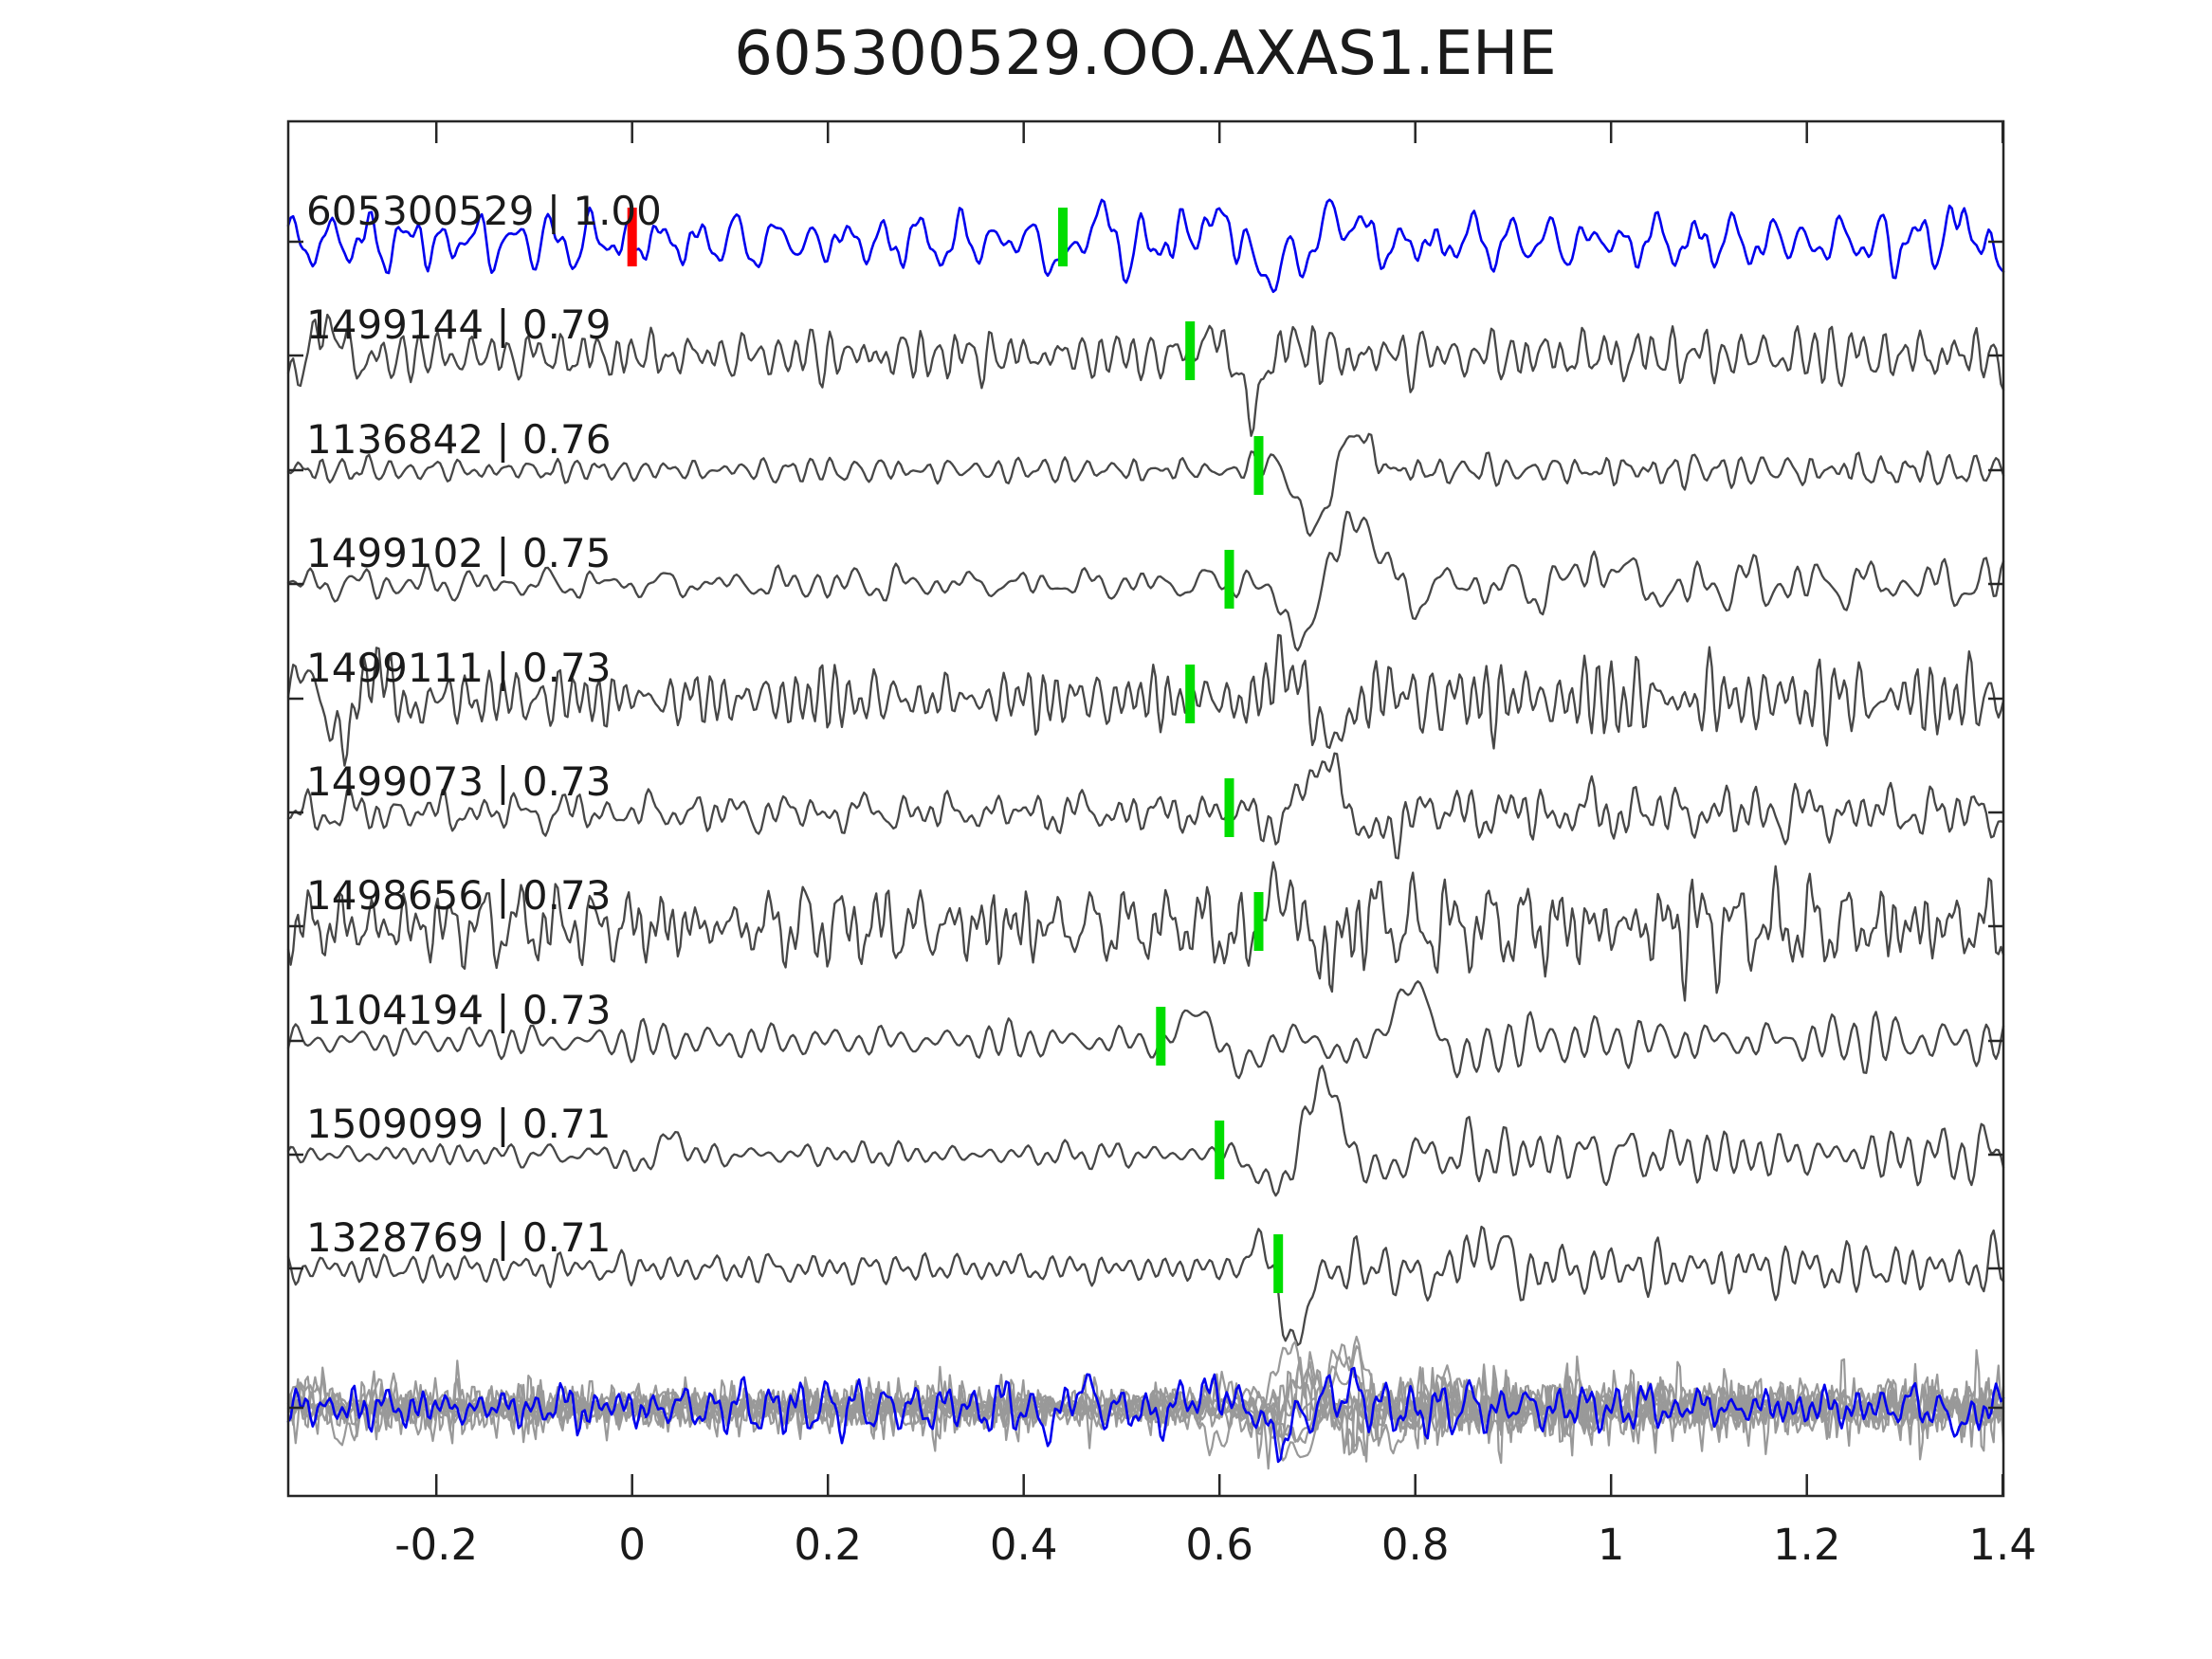 The height and width of the screenshot is (1659, 2212). I want to click on trace-label-1499102: 1499102 | 0.75, so click(458, 553).